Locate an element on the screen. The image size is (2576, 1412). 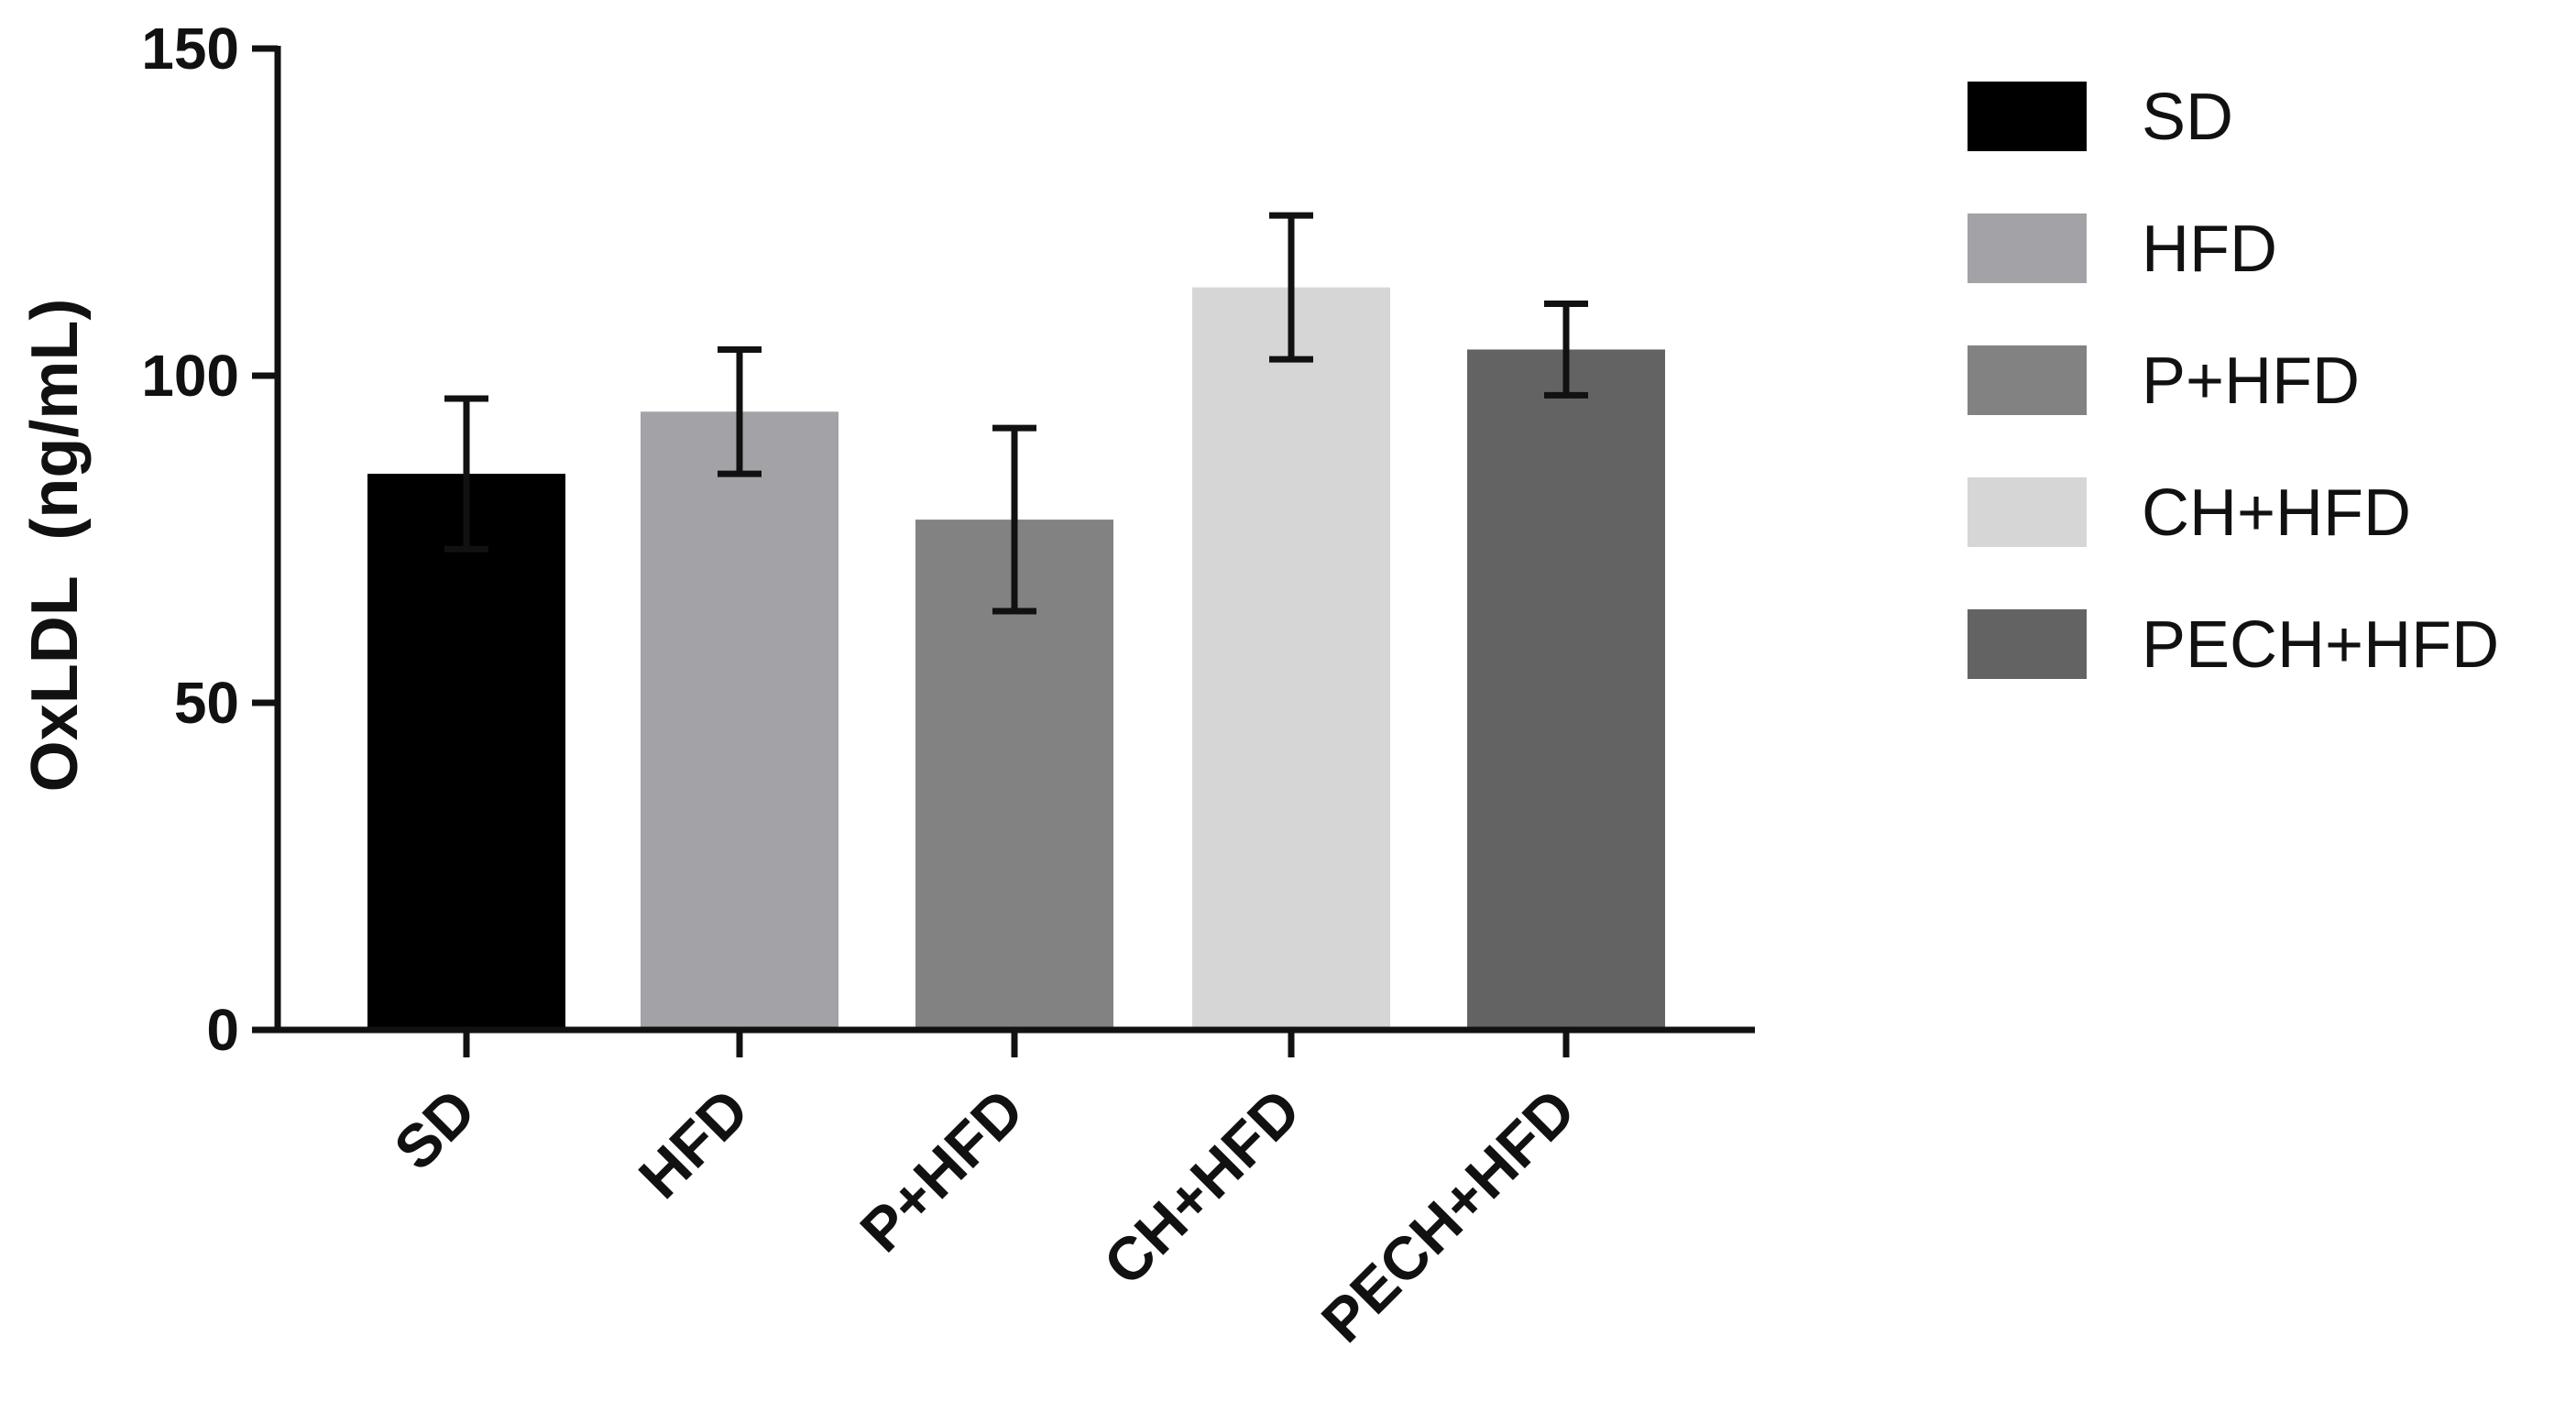
legend-label: PECH+HFD is located at coordinates (2320, 645).